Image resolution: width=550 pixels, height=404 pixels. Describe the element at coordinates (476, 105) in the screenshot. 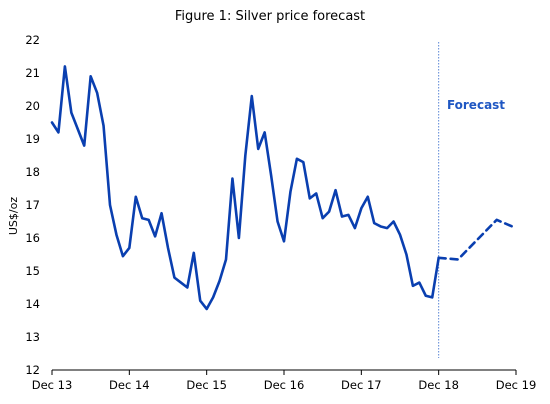

I see `forecast-label: Forecast` at that location.